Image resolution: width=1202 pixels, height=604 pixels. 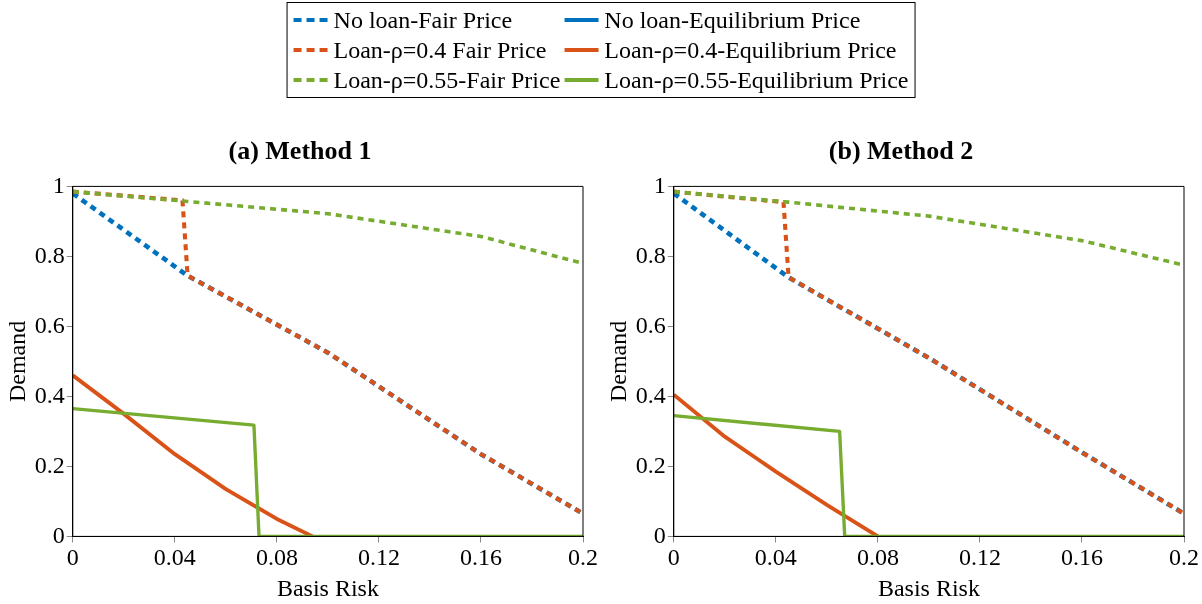 I want to click on chart-title: (b) Method 2, so click(x=901, y=151).